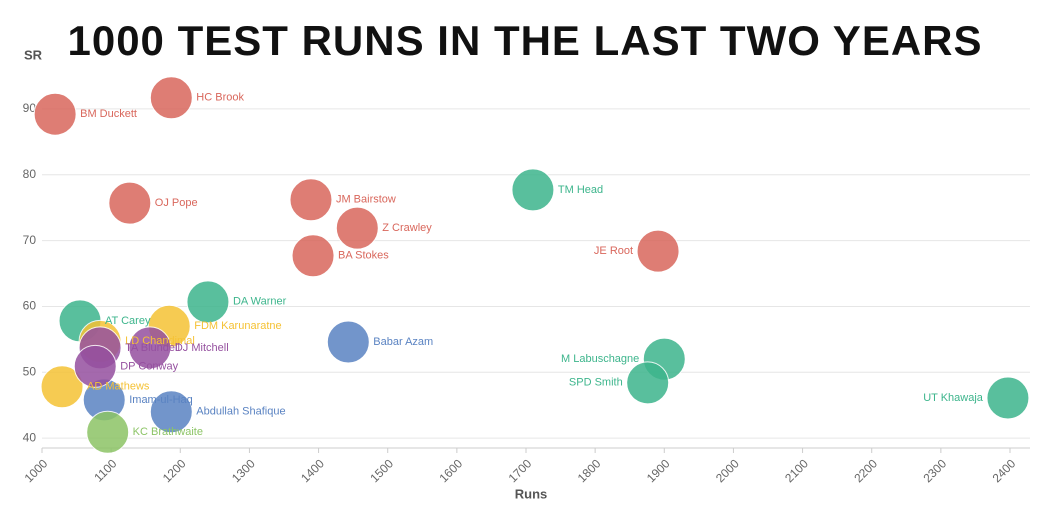 Image resolution: width=1043 pixels, height=510 pixels. I want to click on data-label: DA Warner, so click(260, 302).